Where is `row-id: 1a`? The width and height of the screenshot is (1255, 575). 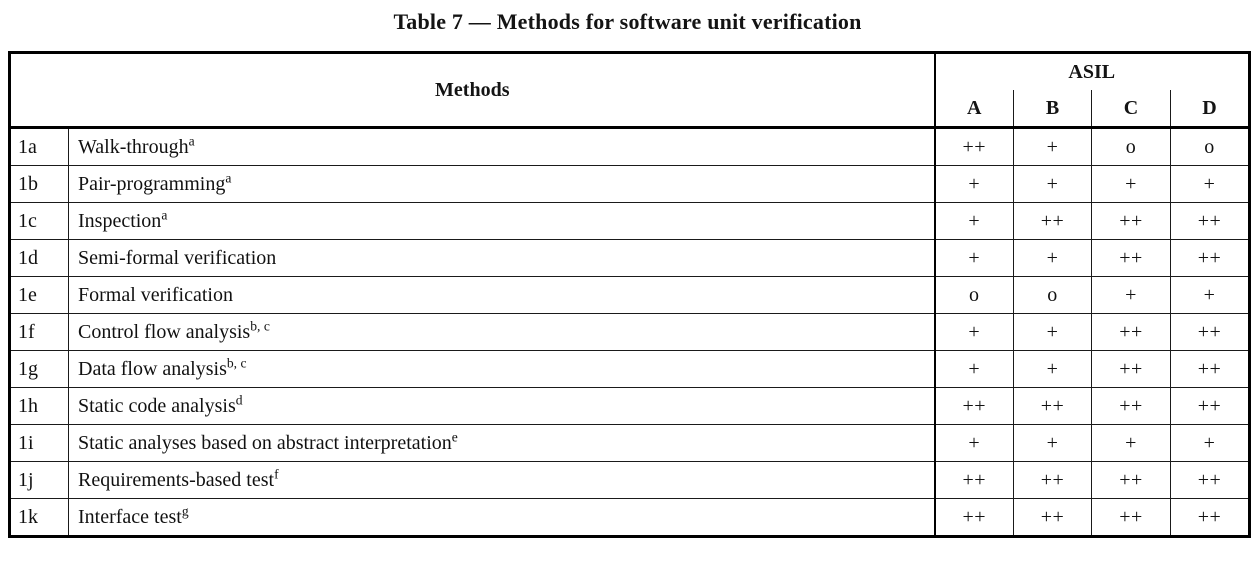
row-id: 1a is located at coordinates (39, 146).